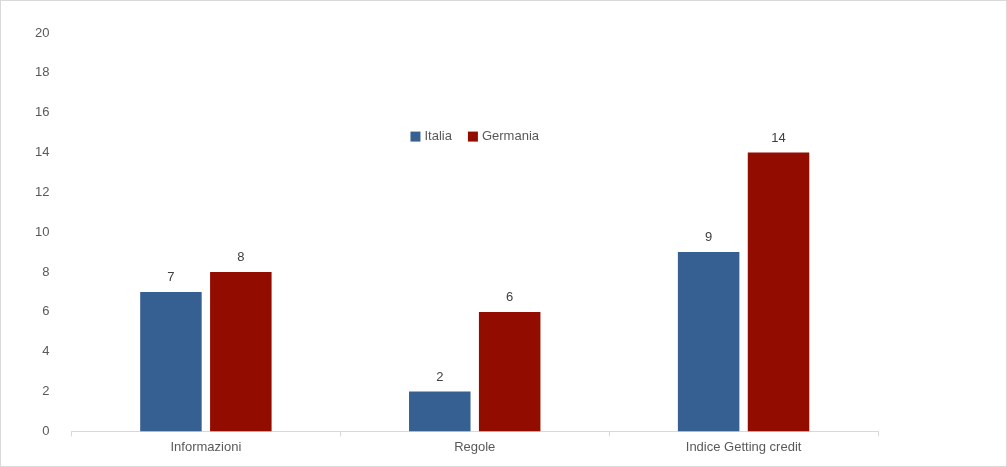  What do you see at coordinates (440, 376) in the screenshot?
I see `data-label: 2` at bounding box center [440, 376].